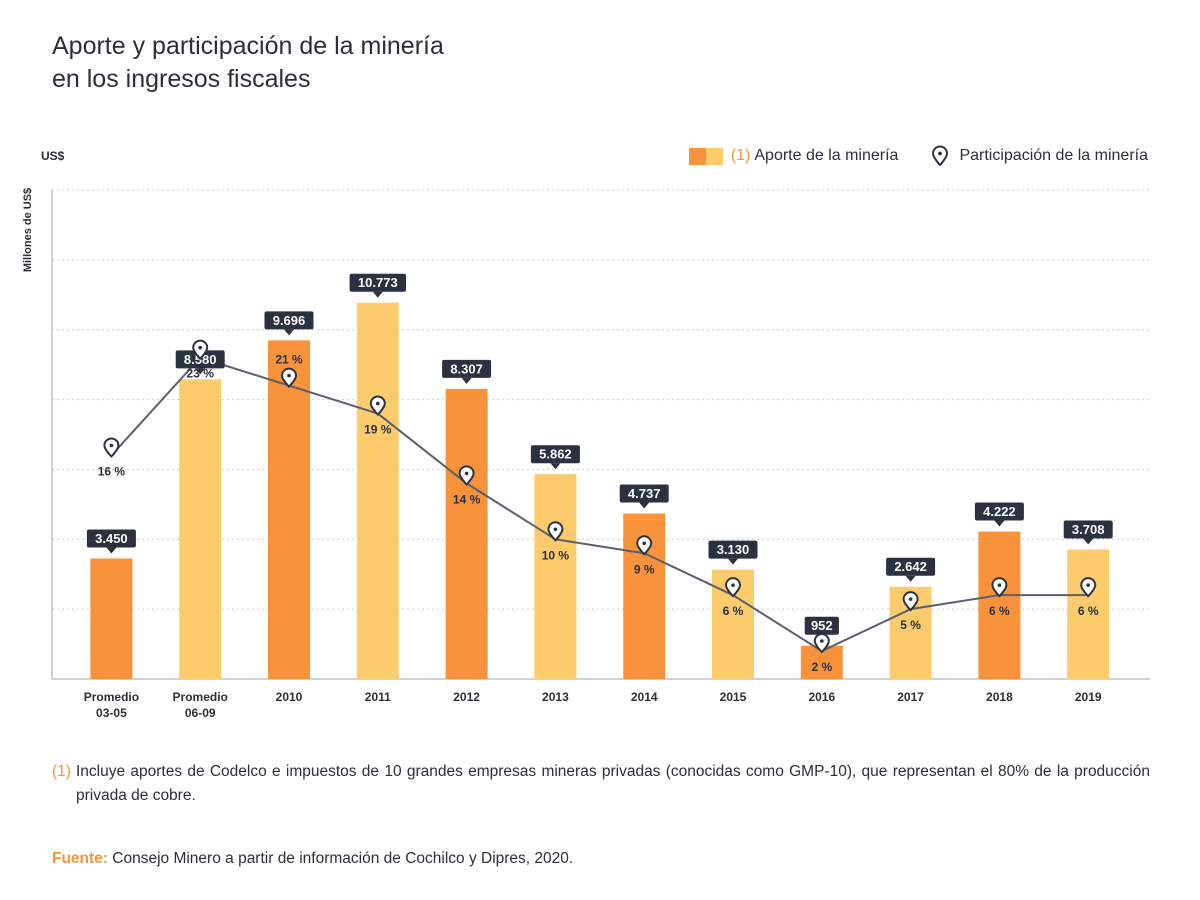 This screenshot has width=1200, height=900. Describe the element at coordinates (200, 713) in the screenshot. I see `x-tick-label: 06-09` at that location.